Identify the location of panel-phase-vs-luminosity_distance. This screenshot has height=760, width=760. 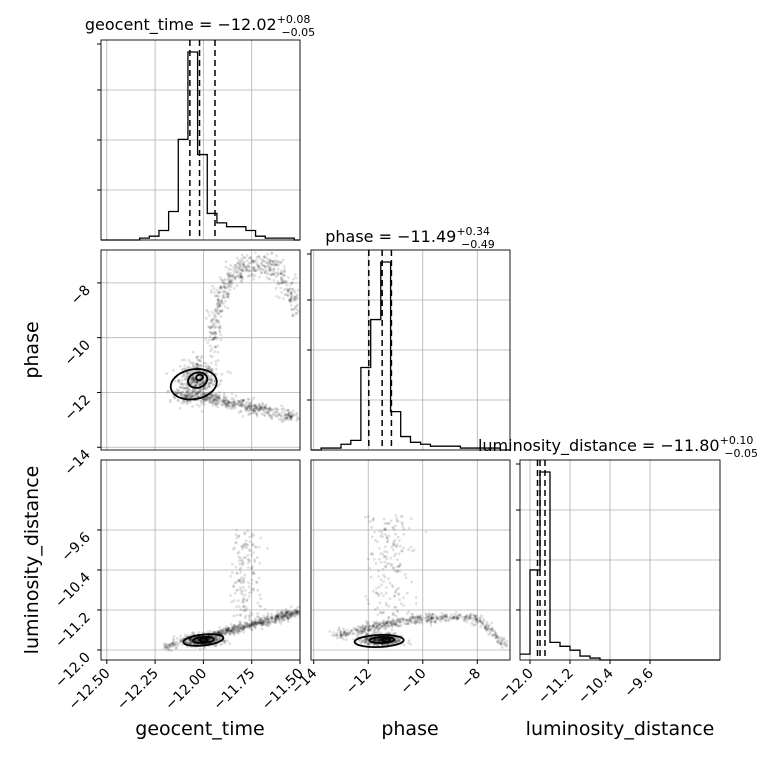
(410, 560).